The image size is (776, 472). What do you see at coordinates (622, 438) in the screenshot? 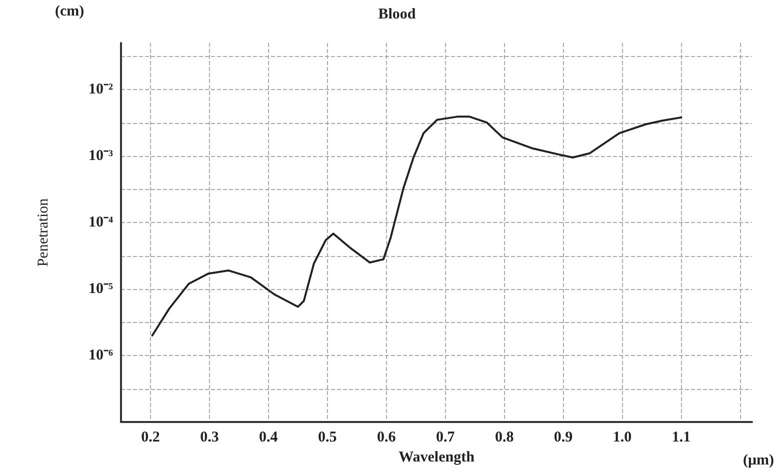
I see `x-tick-label: 1.0` at bounding box center [622, 438].